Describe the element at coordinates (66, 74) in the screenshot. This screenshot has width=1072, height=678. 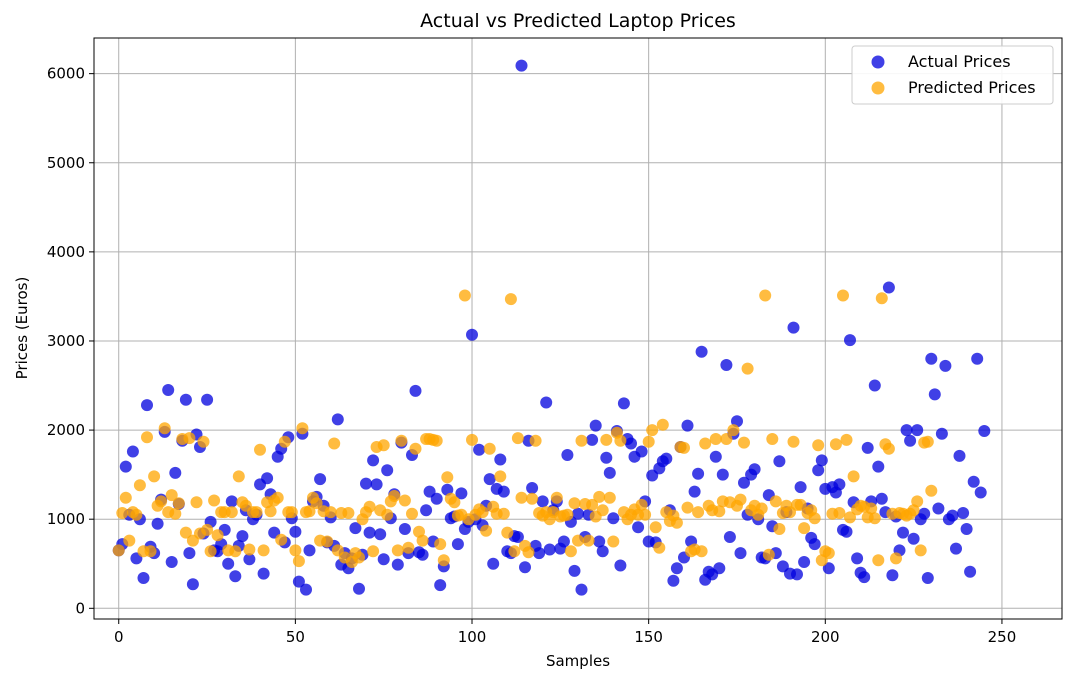
I see `y-tick-label: 6000` at that location.